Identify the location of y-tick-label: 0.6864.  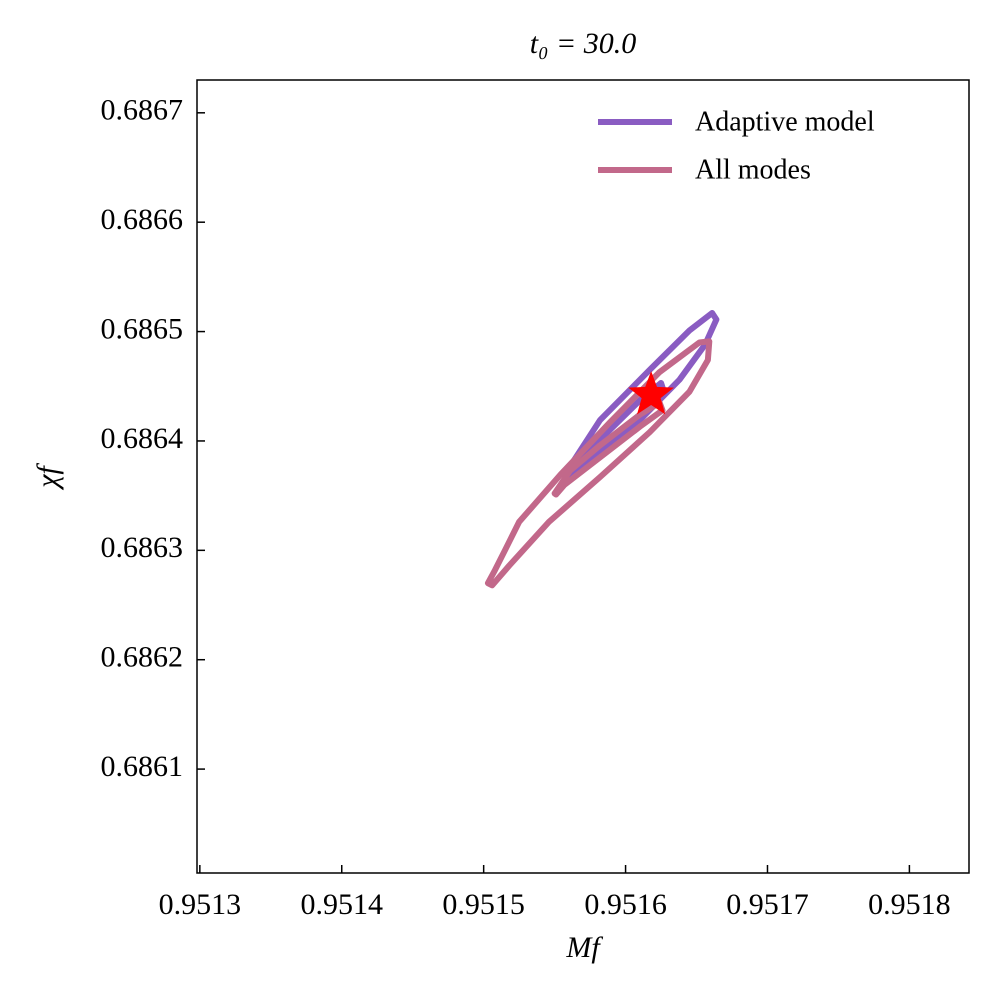
(142, 438).